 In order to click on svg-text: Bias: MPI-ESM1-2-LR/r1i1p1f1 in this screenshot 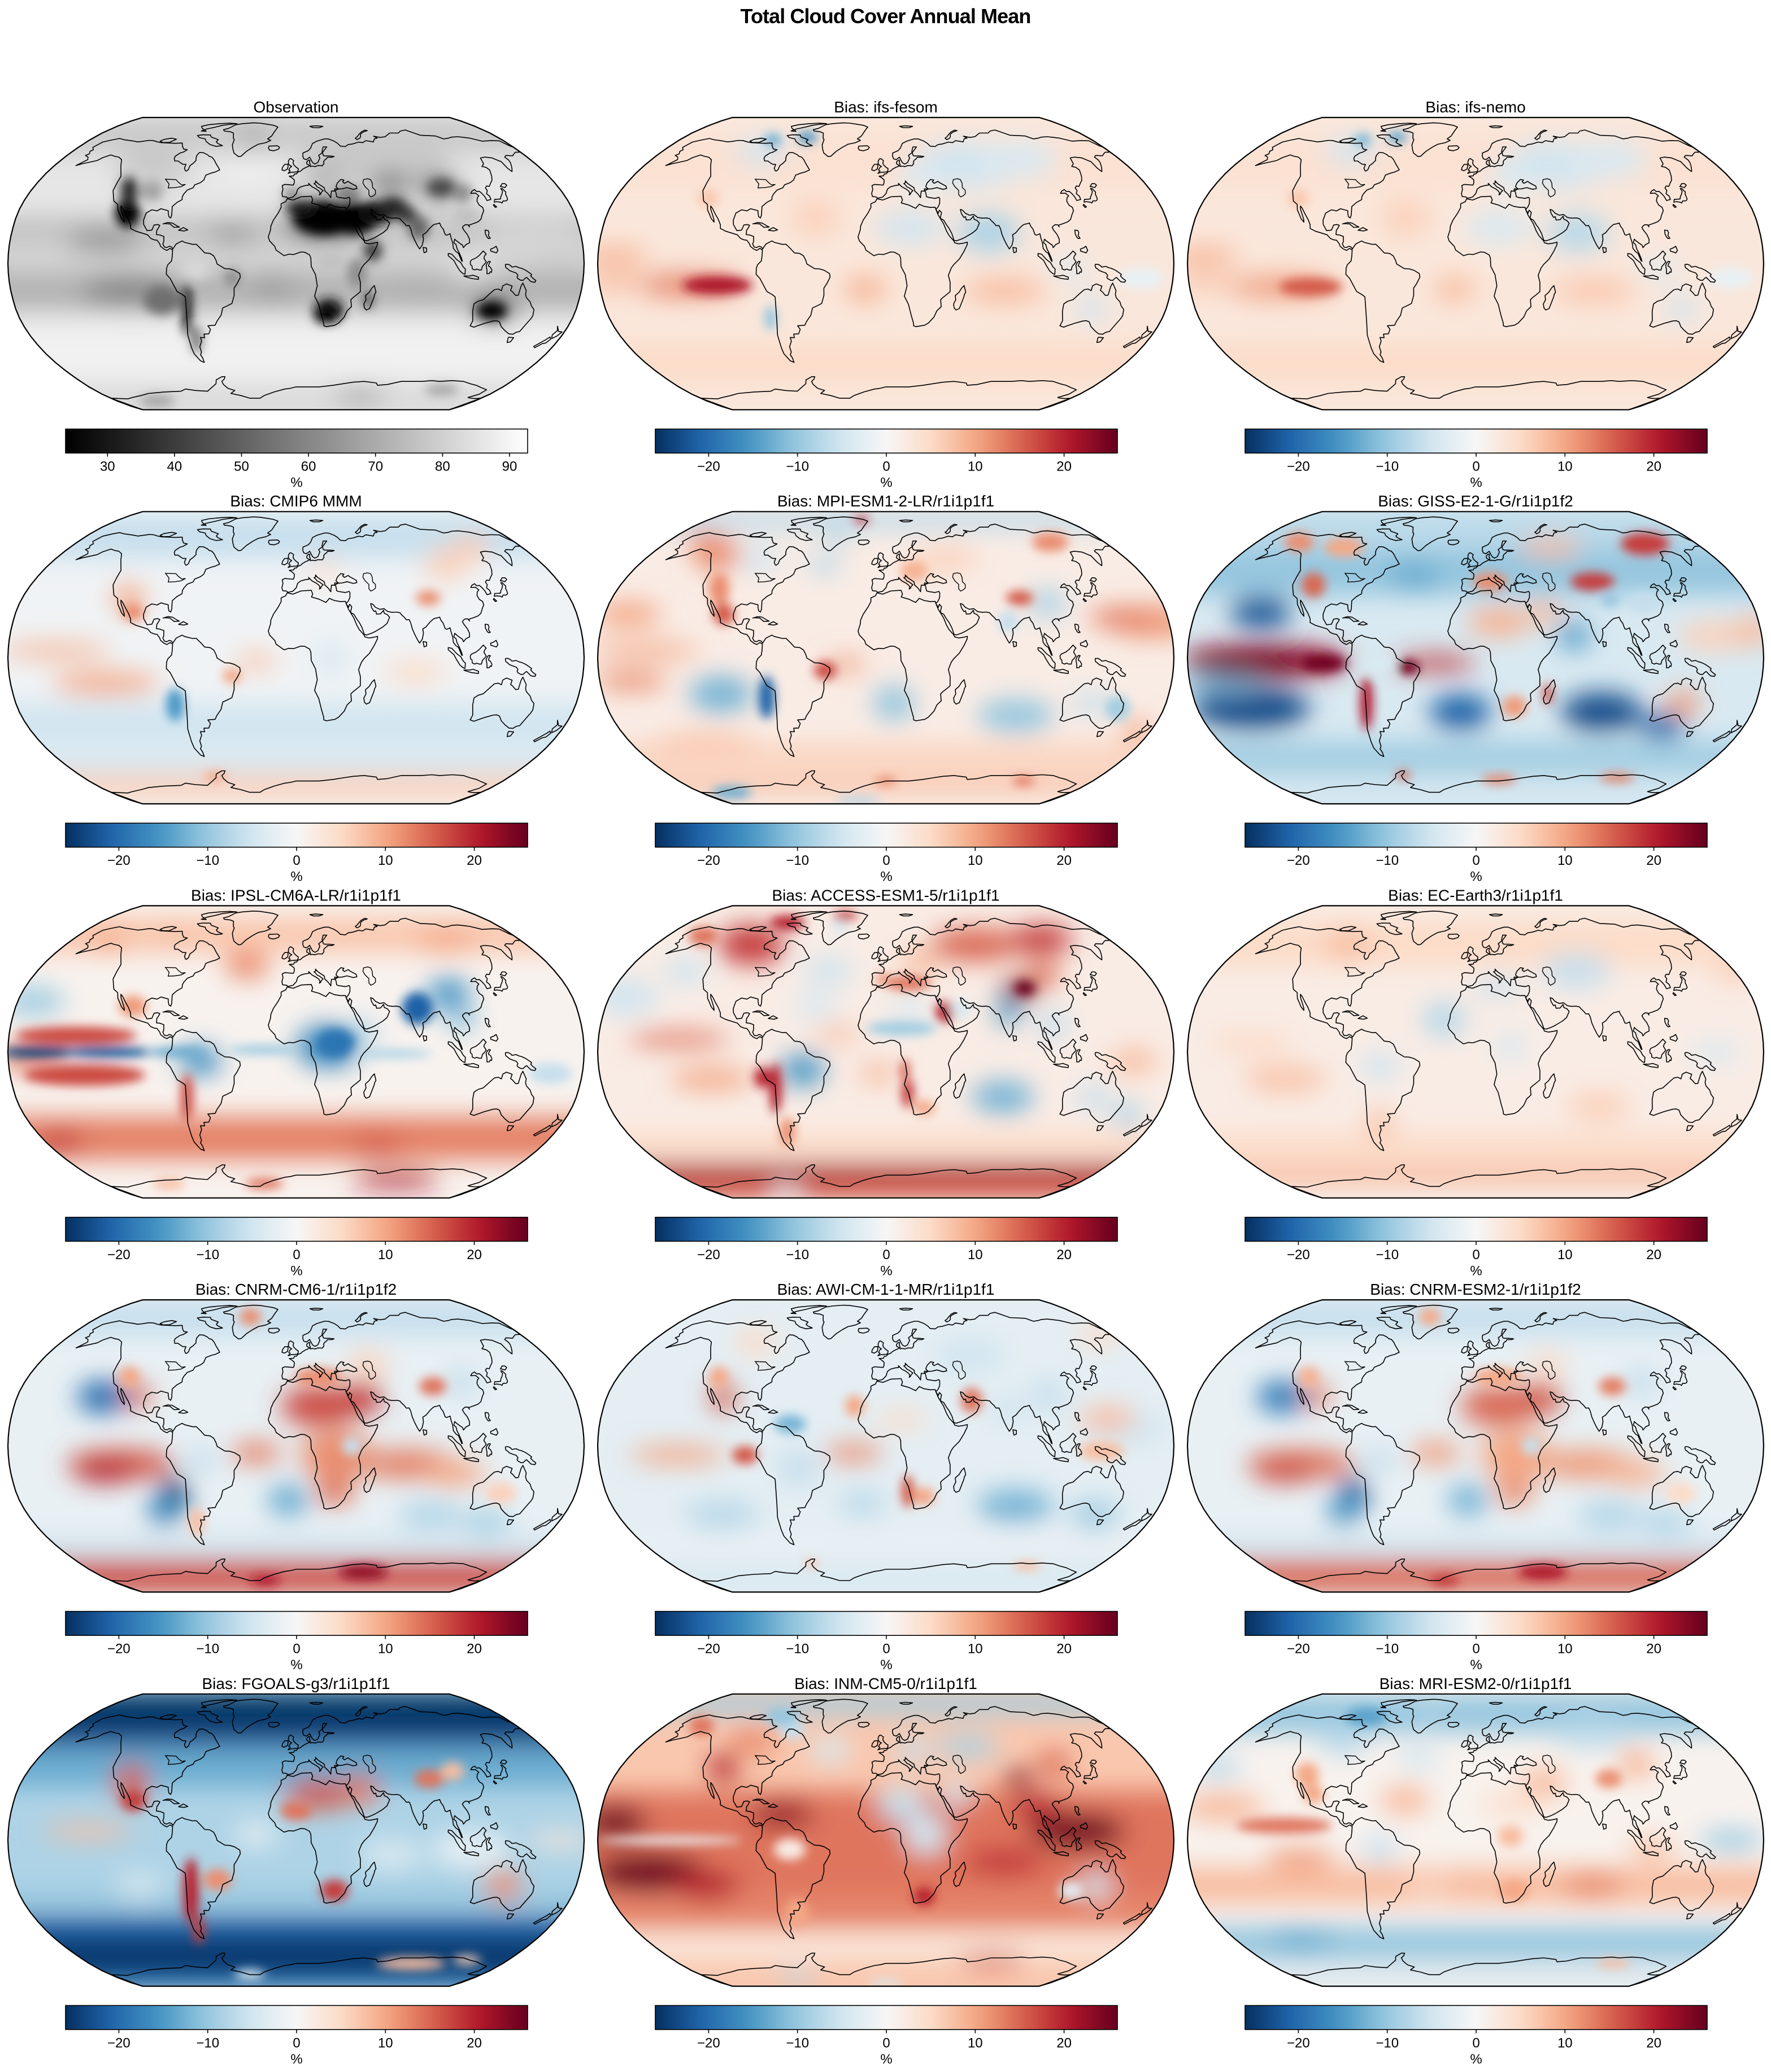, I will do `click(885, 502)`.